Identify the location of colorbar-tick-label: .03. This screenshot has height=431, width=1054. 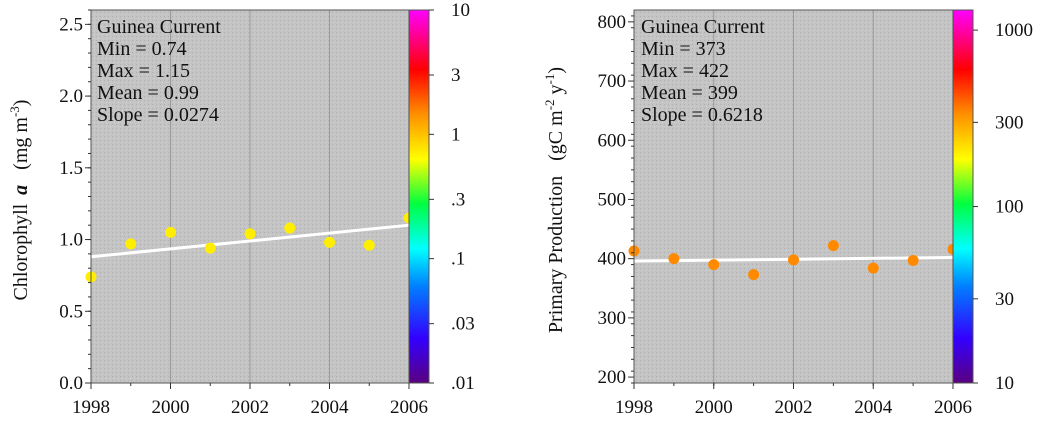
(463, 324).